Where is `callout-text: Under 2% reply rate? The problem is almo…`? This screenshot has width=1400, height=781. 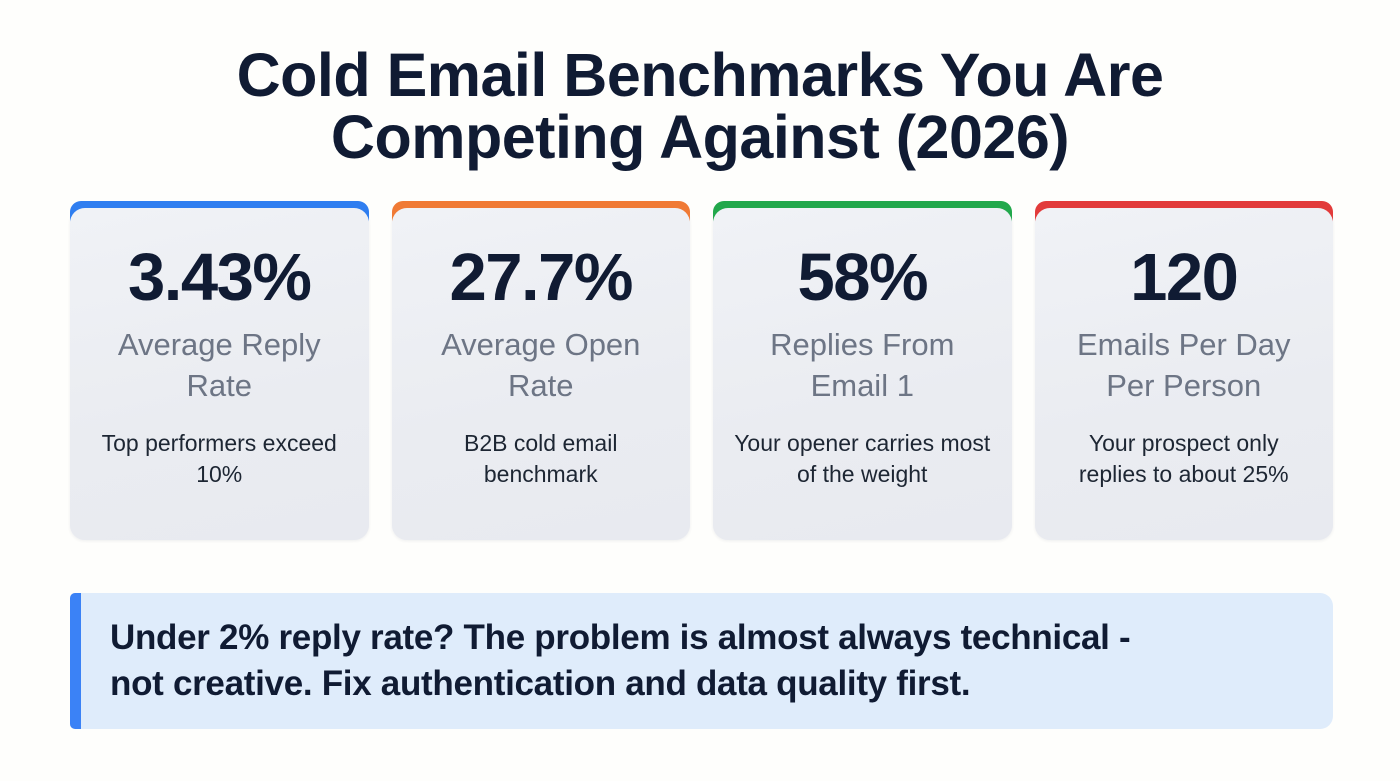
callout-text: Under 2% reply rate? The problem is almo… is located at coordinates (620, 660).